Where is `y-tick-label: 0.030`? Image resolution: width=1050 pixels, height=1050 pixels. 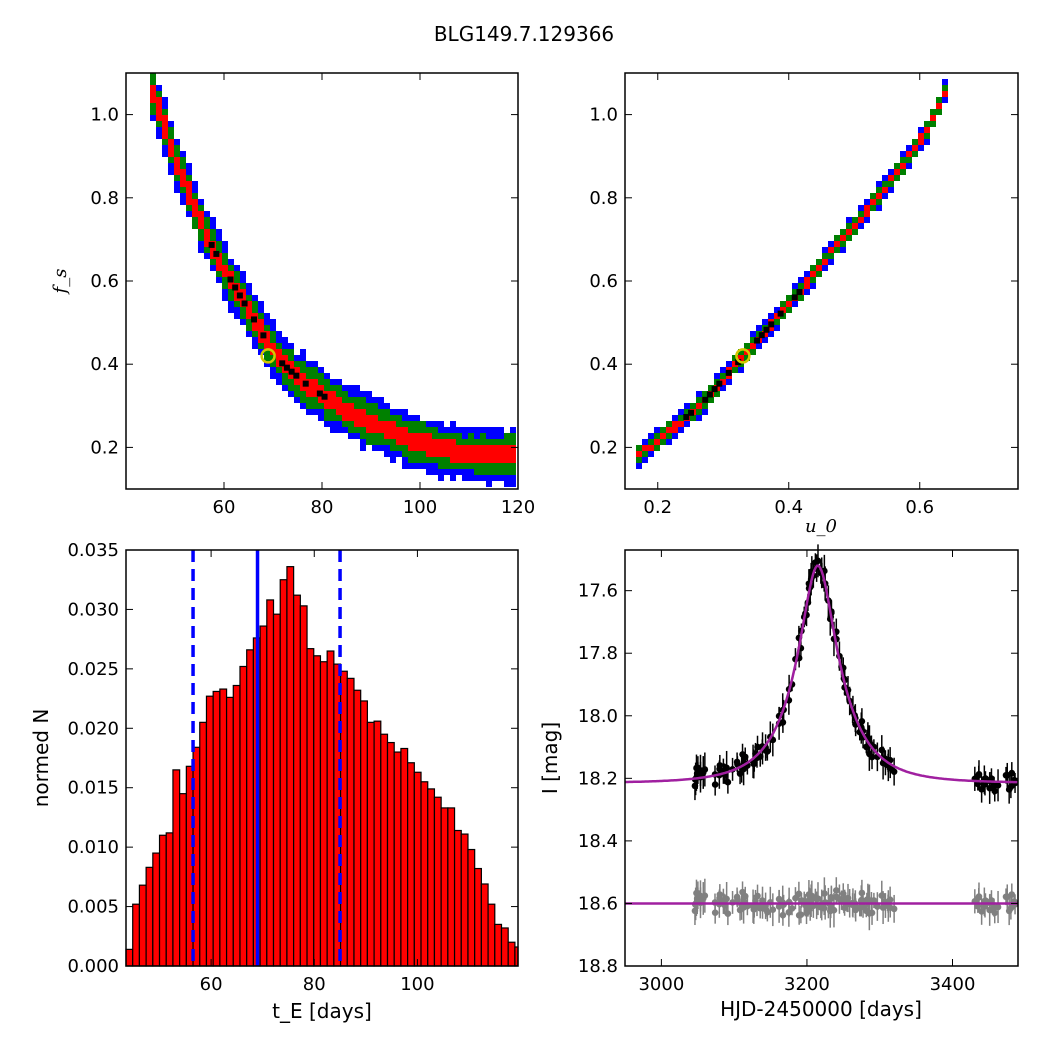
y-tick-label: 0.030 is located at coordinates (93, 609).